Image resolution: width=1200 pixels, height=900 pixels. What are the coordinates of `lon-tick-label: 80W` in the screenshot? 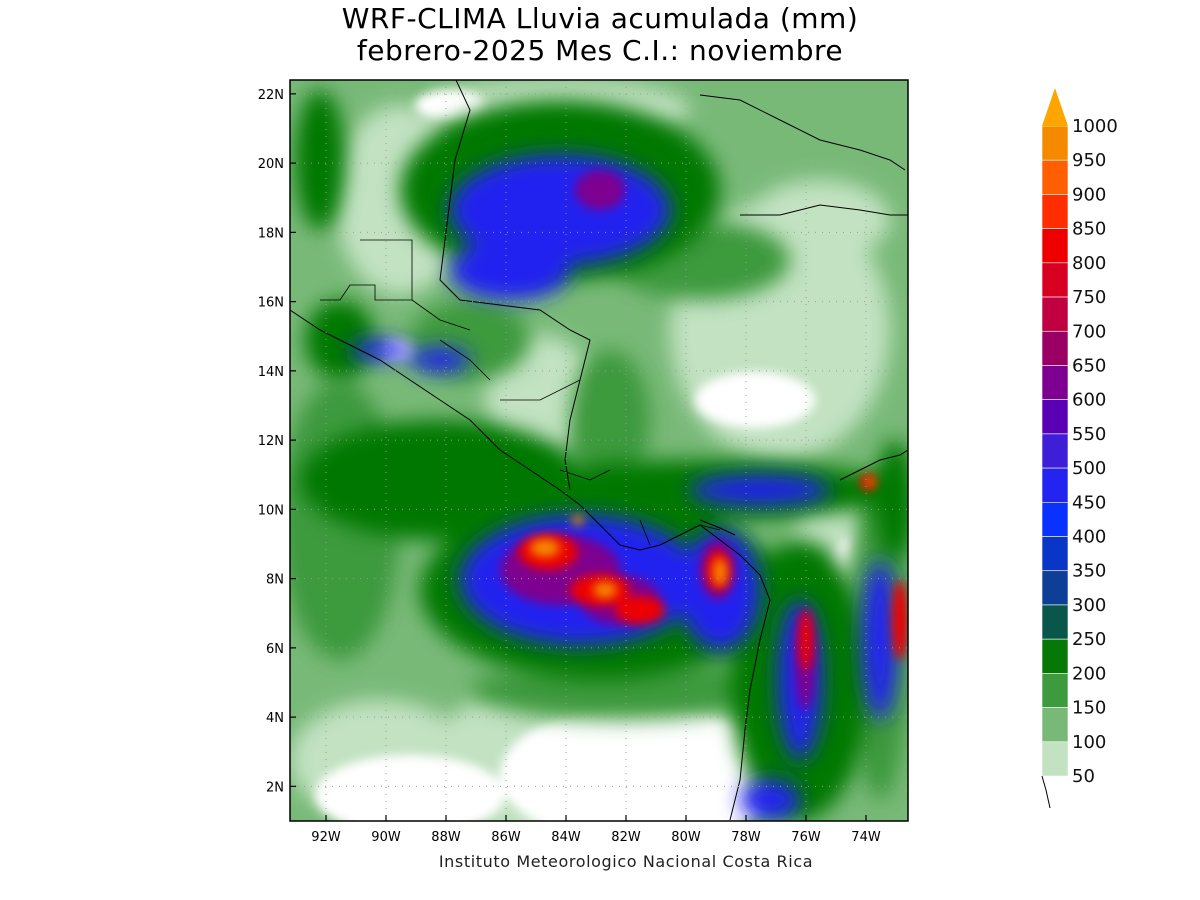 It's located at (686, 837).